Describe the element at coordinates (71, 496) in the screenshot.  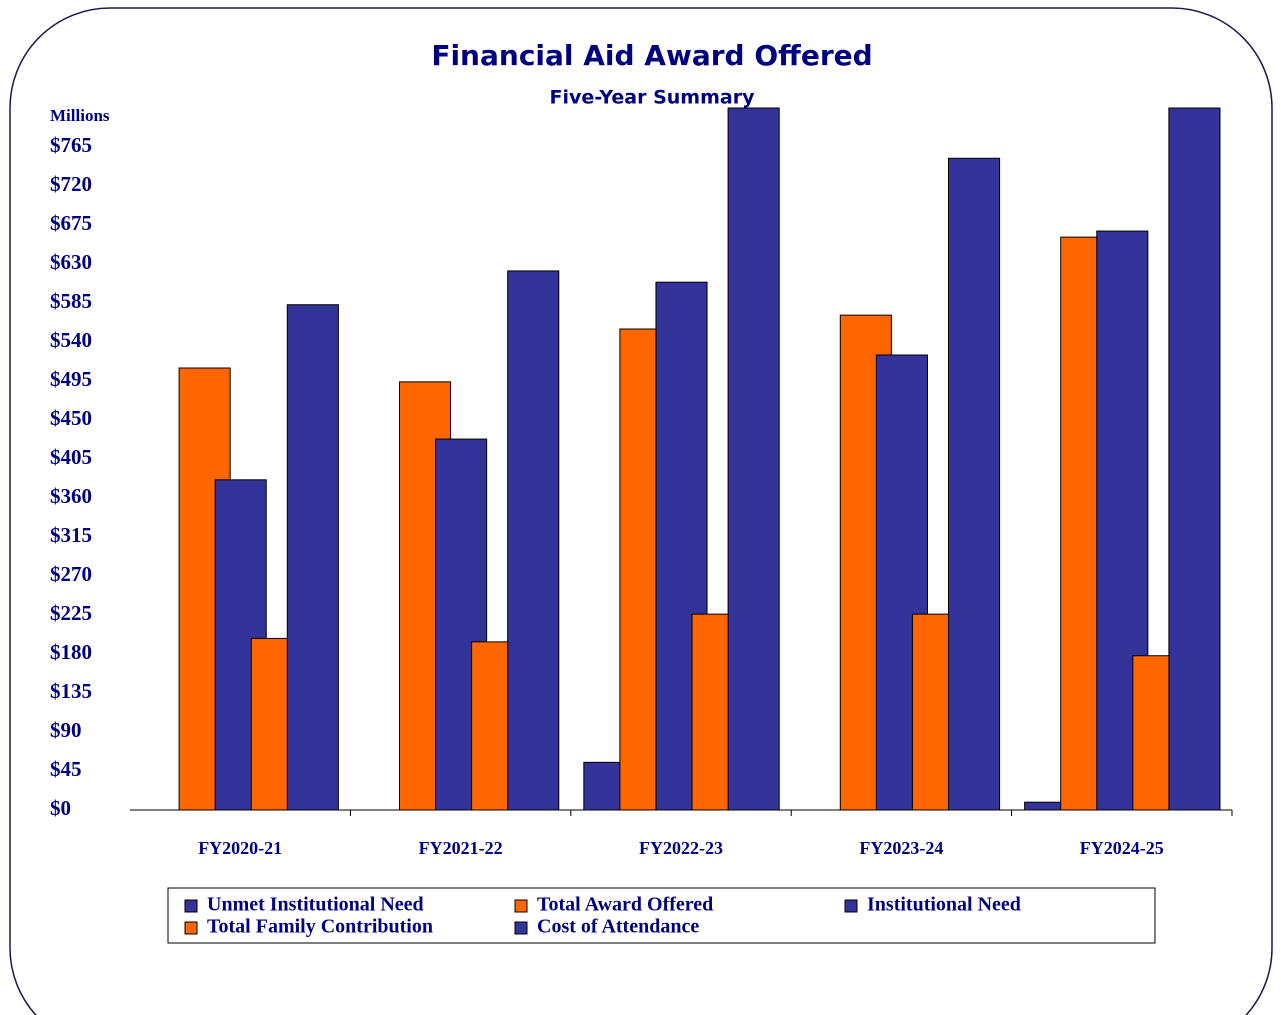
I see `y-tick-label: $360` at that location.